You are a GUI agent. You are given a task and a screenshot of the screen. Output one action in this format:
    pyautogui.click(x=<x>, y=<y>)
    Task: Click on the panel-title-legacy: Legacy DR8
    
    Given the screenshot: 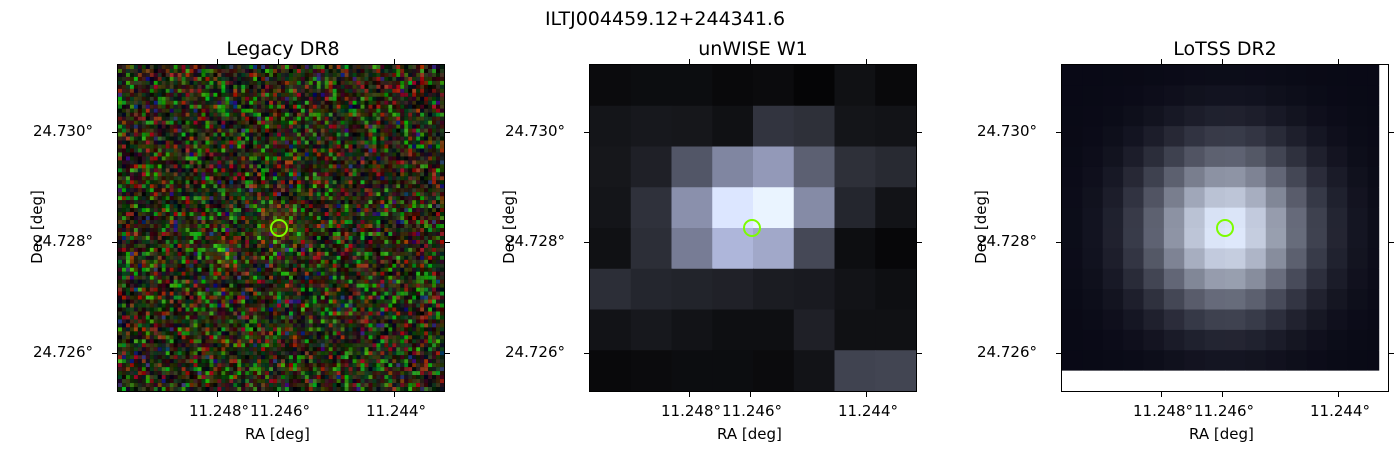 What is the action you would take?
    pyautogui.click(x=283, y=49)
    